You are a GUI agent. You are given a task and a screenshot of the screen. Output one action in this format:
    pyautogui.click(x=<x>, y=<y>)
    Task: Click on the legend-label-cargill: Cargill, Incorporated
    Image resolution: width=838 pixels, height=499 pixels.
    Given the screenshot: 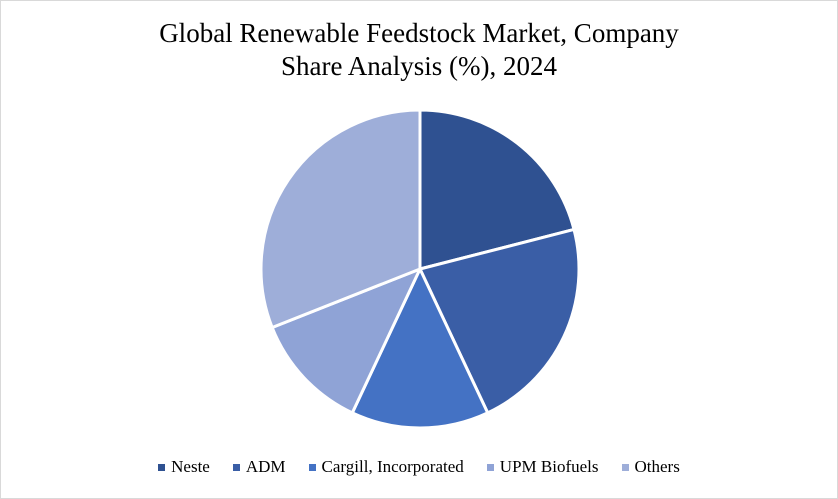 What is the action you would take?
    pyautogui.click(x=392, y=466)
    